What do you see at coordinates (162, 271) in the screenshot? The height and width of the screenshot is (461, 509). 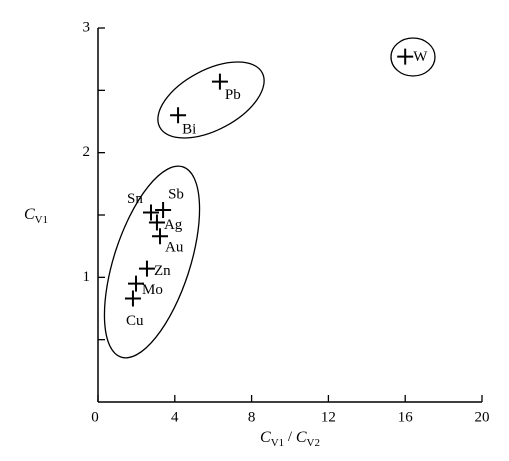 I see `point-label: Zn` at bounding box center [162, 271].